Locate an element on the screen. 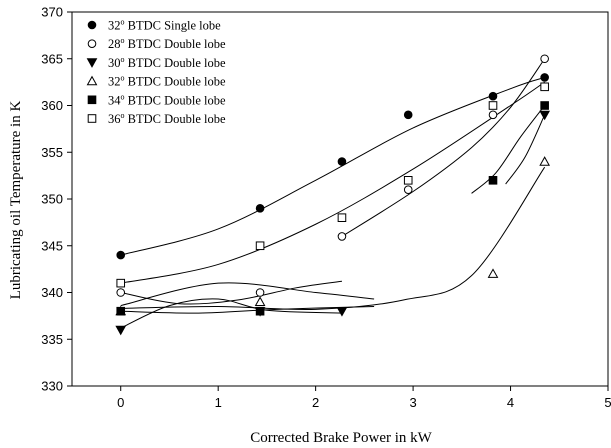  legend-item: 32o BTDC Double lobe is located at coordinates (156, 81).